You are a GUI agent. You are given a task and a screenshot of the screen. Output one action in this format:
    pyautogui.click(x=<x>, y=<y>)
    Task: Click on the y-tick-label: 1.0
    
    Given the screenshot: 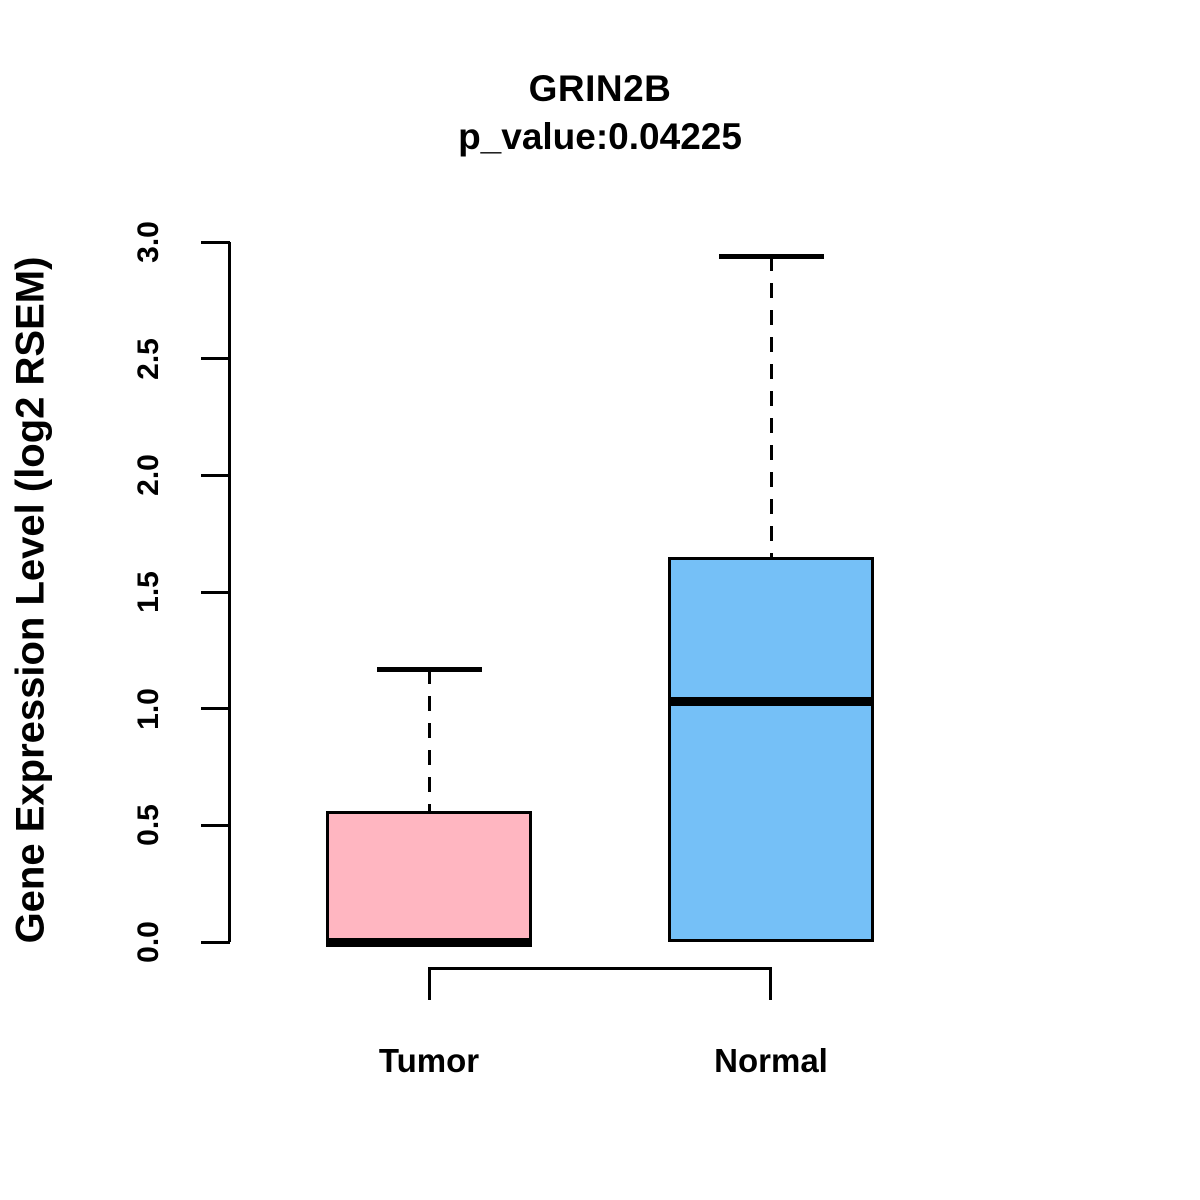 What is the action you would take?
    pyautogui.click(x=148, y=708)
    